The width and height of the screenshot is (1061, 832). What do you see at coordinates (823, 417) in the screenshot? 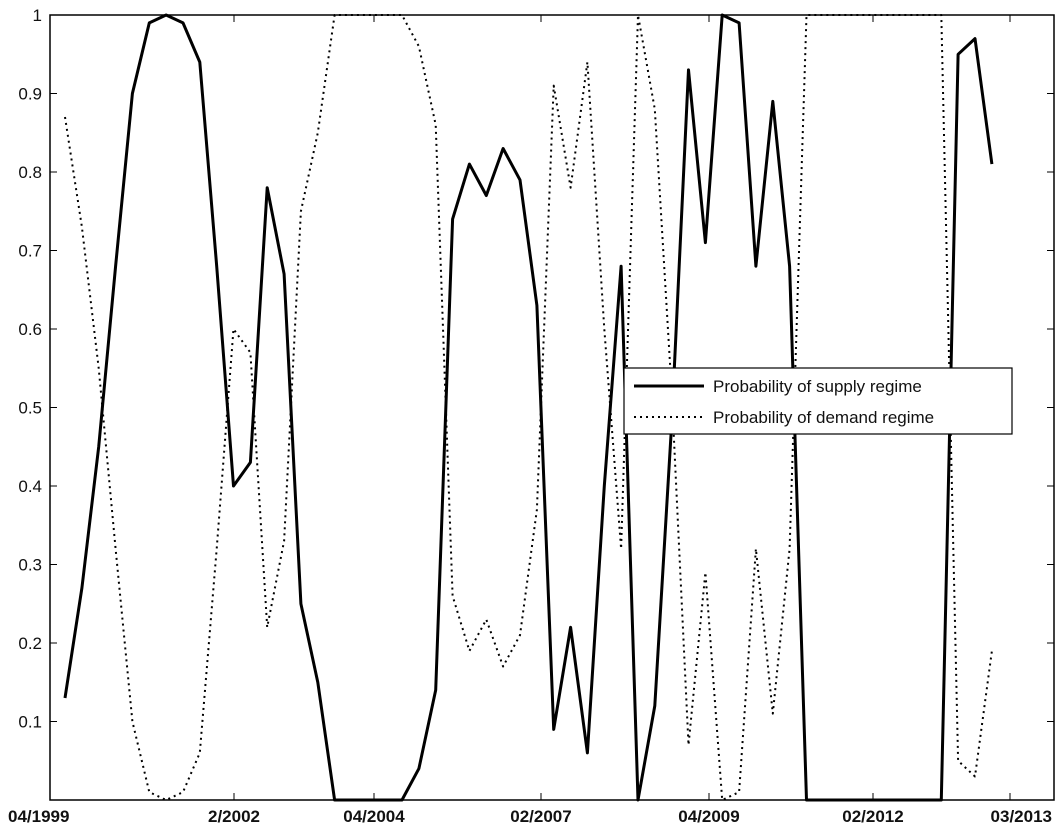
I see `legend-label-demand: Probability of demand regime` at bounding box center [823, 417].